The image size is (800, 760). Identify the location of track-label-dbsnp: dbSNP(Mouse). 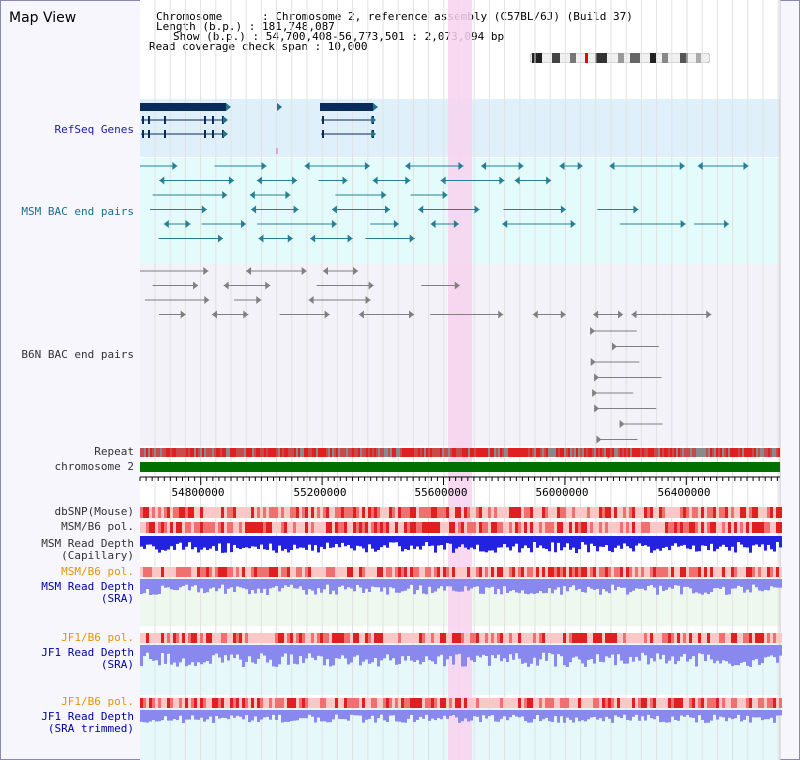
(94, 511).